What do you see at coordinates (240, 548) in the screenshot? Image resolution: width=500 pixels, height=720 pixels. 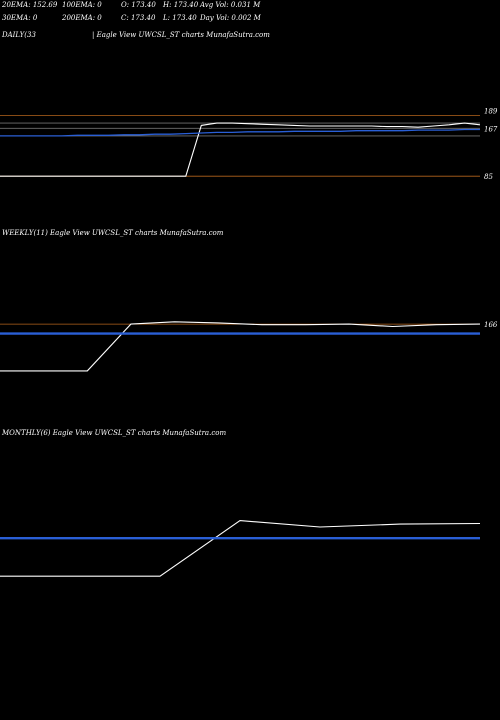 I see `monthly-price-line` at bounding box center [240, 548].